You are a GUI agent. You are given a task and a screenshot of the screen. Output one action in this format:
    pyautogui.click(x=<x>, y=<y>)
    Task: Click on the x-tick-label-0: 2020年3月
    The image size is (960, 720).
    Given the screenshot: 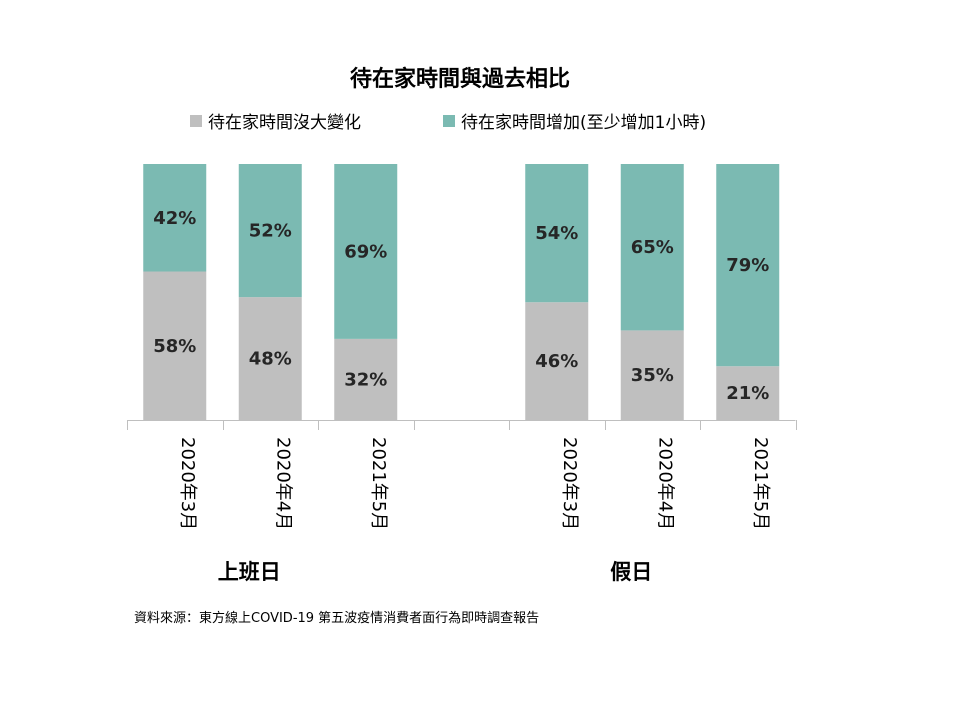 What is the action you would take?
    pyautogui.click(x=187, y=483)
    